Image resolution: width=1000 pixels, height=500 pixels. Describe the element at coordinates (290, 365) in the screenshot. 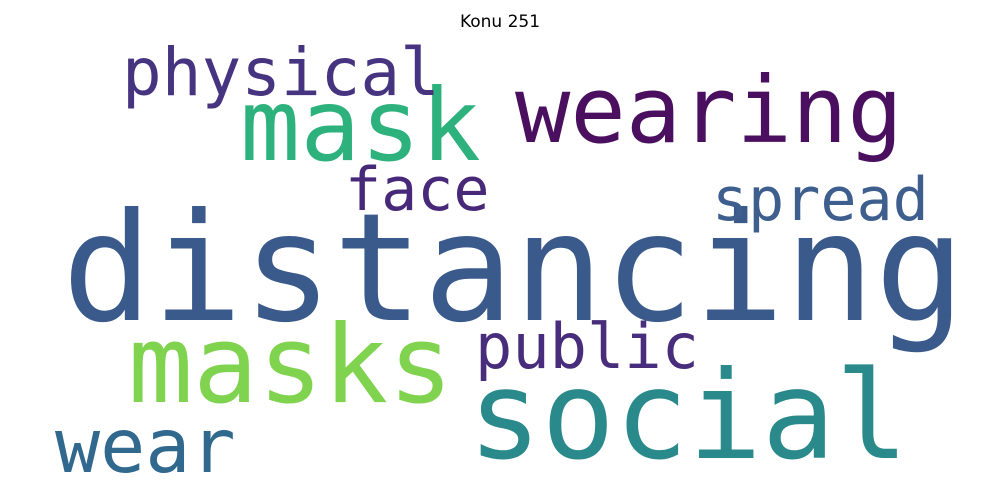

I see `word-masks: masks` at that location.